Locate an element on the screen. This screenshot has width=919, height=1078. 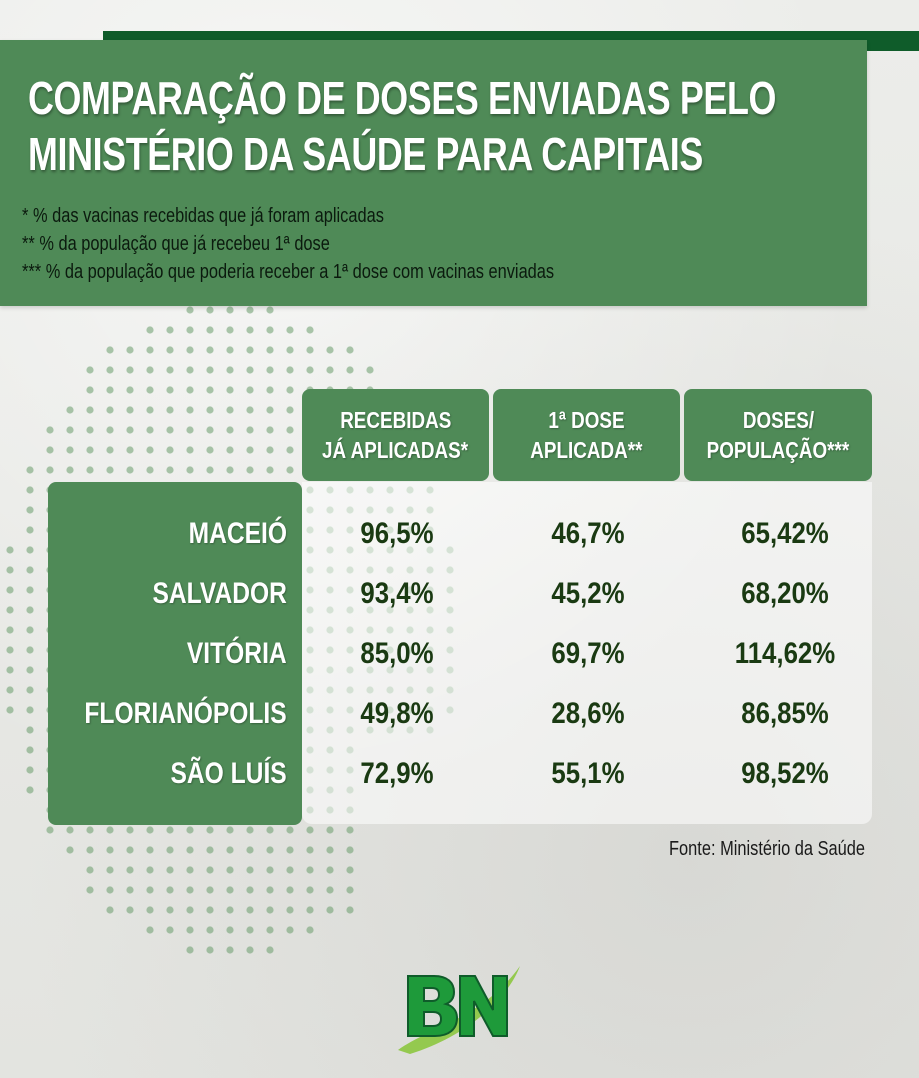
bn-logo-icon is located at coordinates (459, 1010).